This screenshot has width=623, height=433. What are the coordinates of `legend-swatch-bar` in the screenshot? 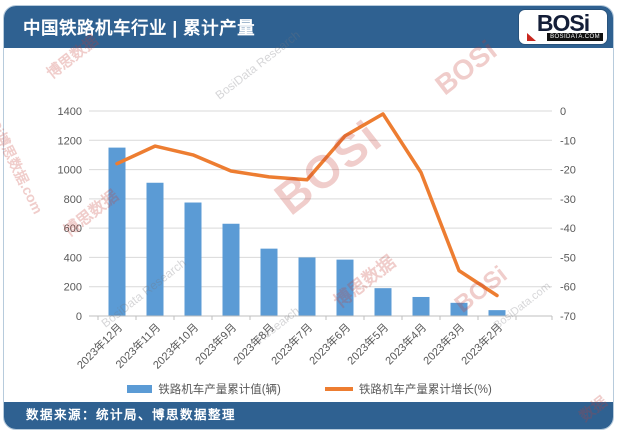 It's located at (140, 389).